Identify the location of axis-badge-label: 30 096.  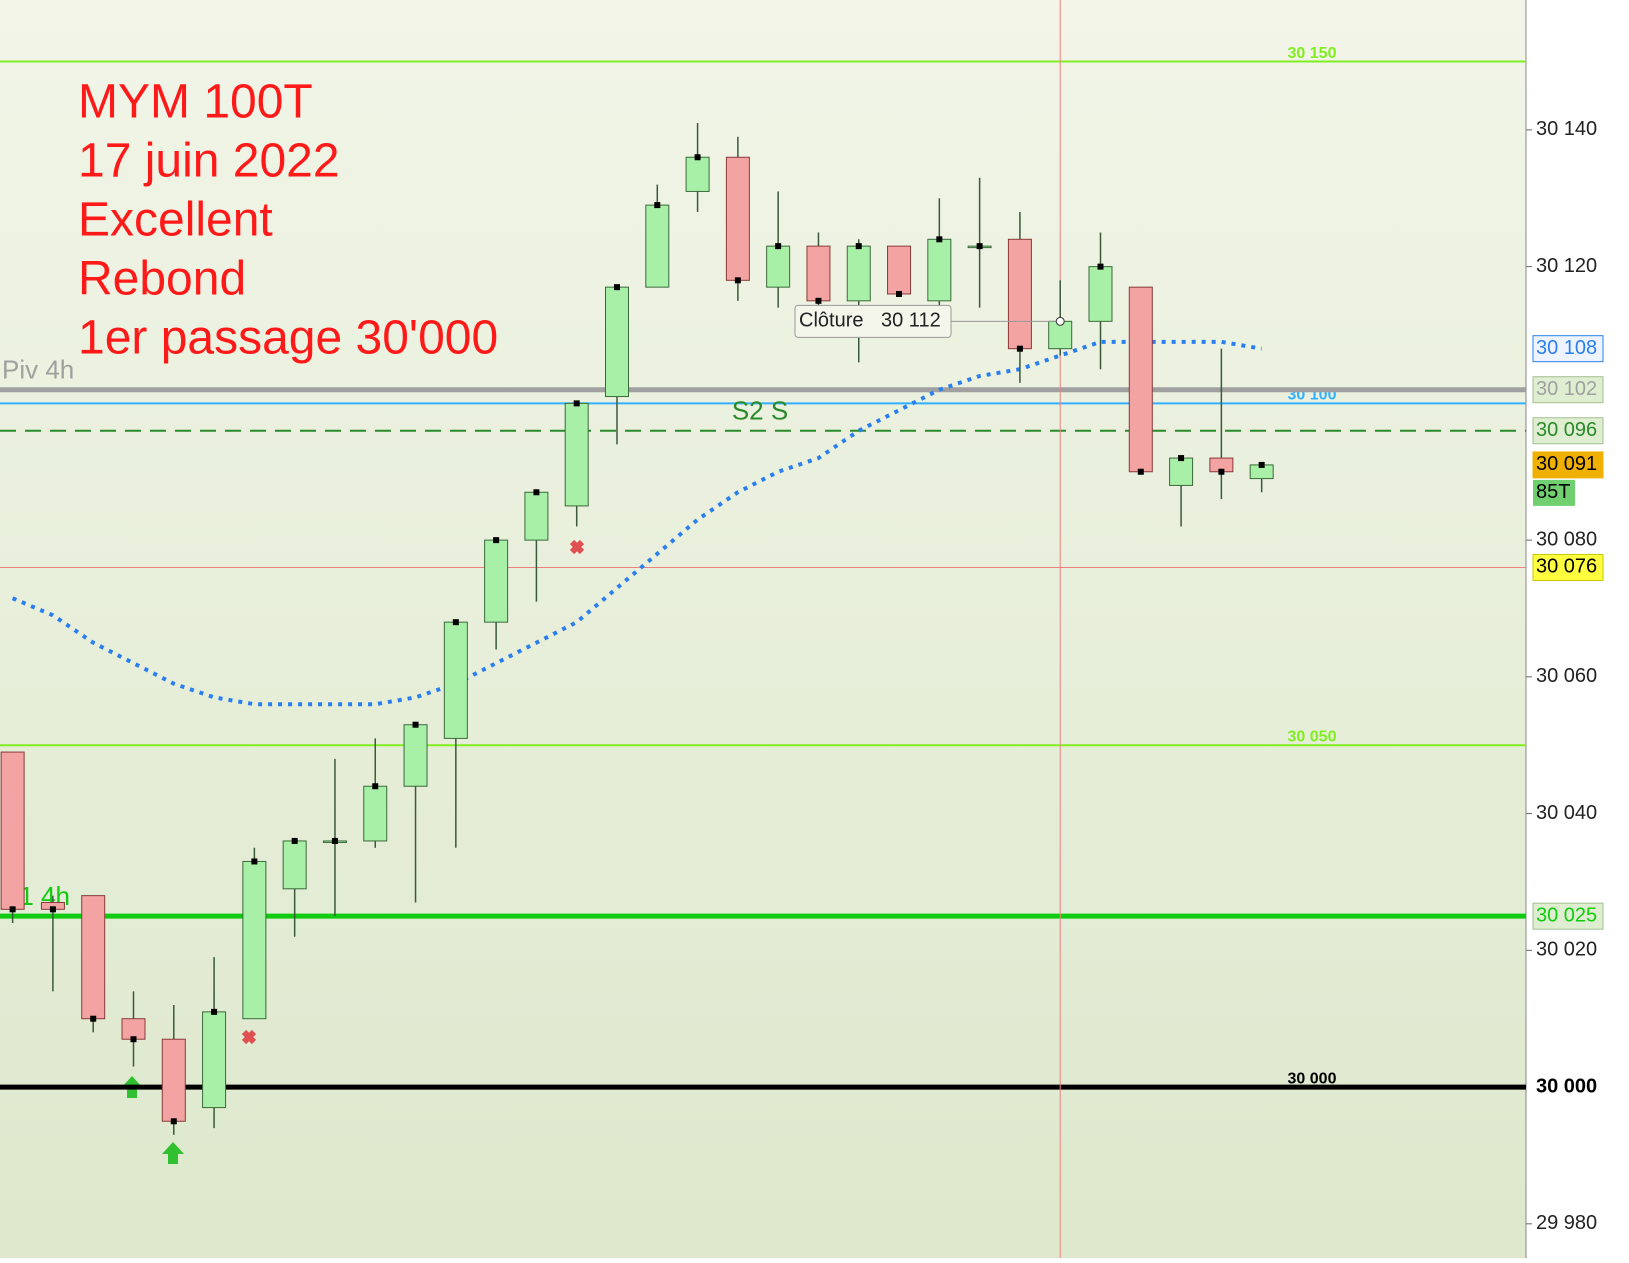
(1566, 430).